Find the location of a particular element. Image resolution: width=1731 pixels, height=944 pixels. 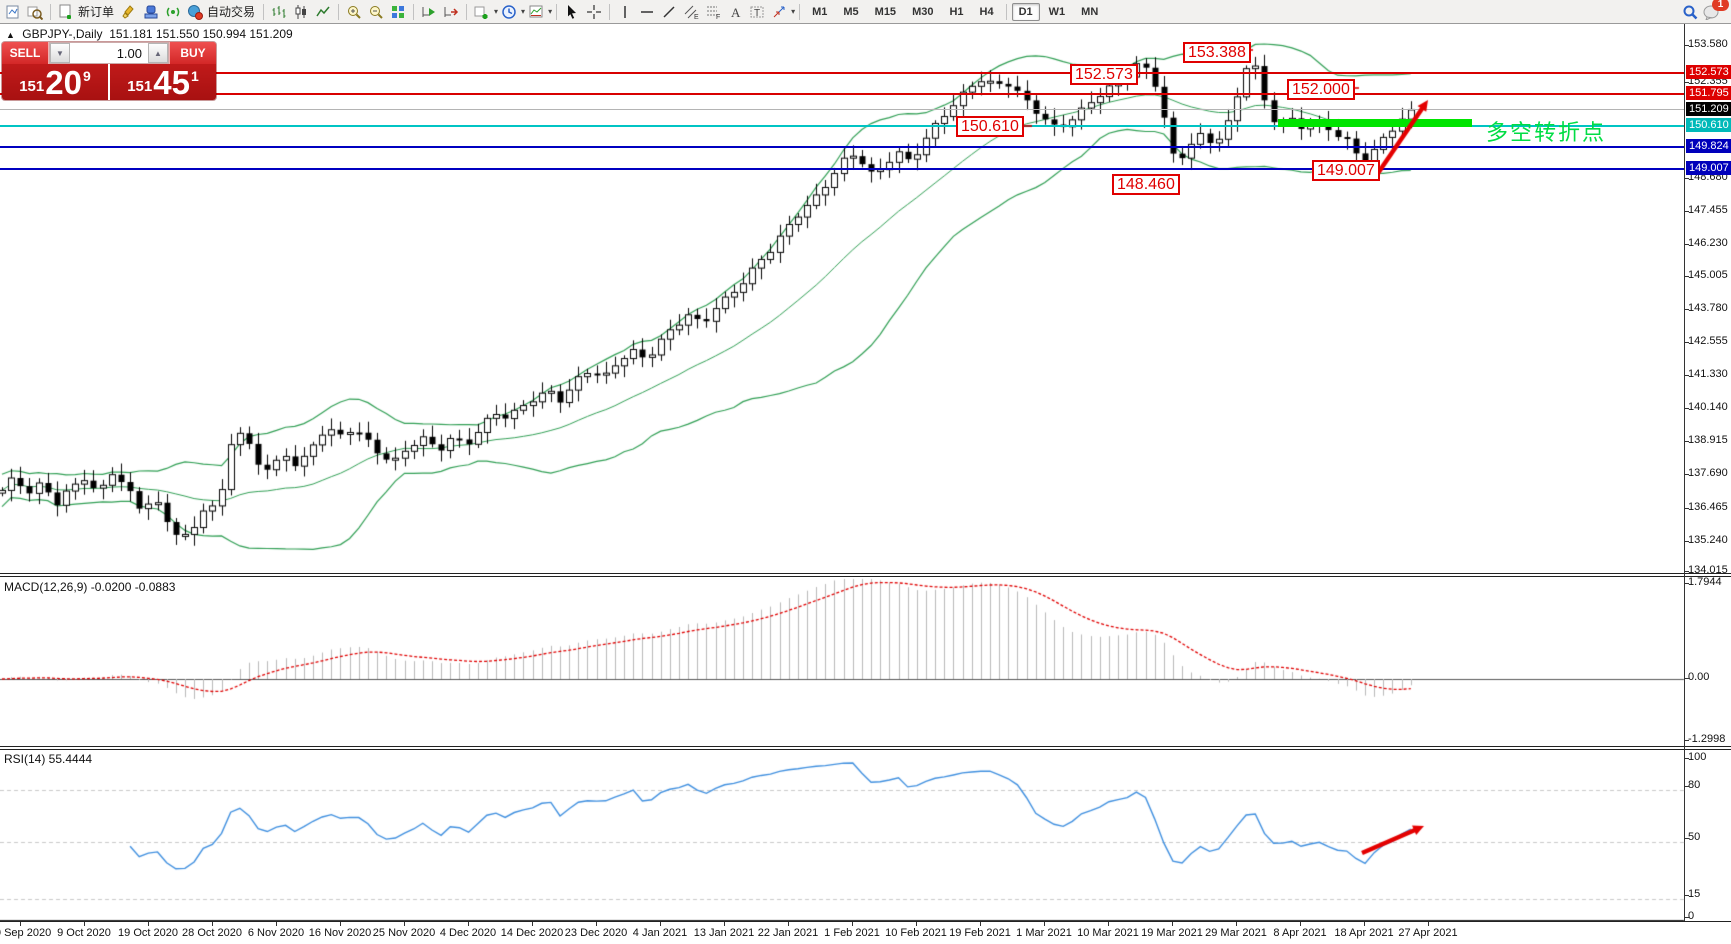

hline-152.573 is located at coordinates (842, 72).